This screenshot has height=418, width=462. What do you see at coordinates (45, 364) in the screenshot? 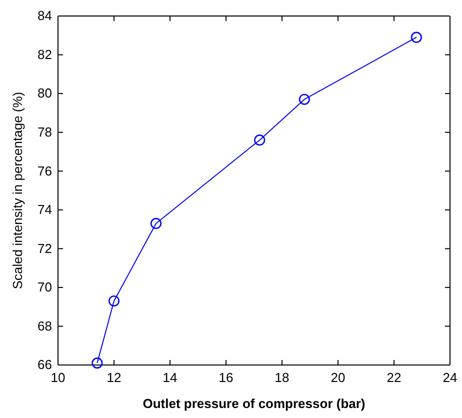
I see `y-tick-label: 66` at bounding box center [45, 364].